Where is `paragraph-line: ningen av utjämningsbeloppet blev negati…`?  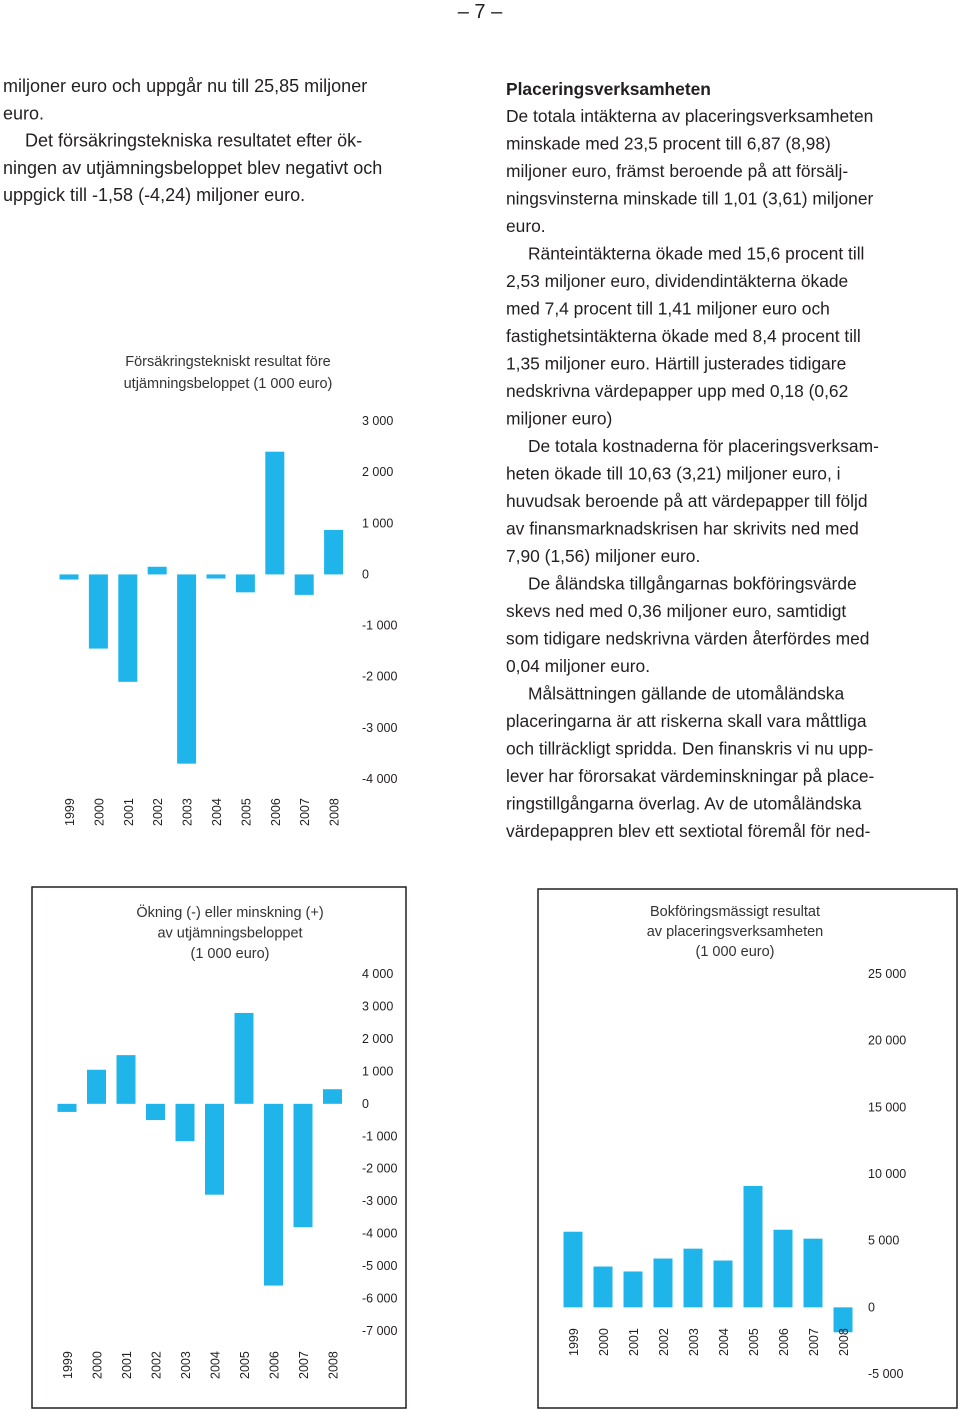 paragraph-line: ningen av utjämningsbeloppet blev negati… is located at coordinates (192, 168).